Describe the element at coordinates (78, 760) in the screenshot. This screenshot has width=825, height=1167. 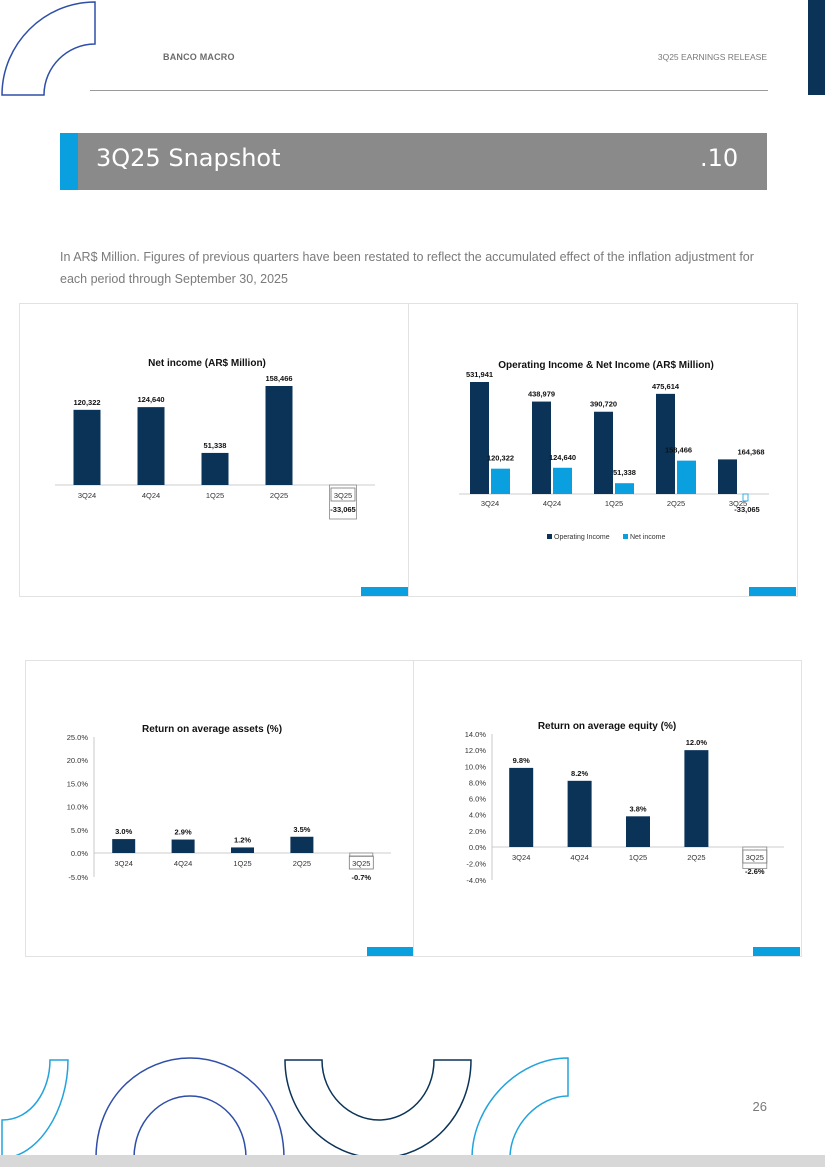
I see `y-tick-label: 20.0%` at that location.